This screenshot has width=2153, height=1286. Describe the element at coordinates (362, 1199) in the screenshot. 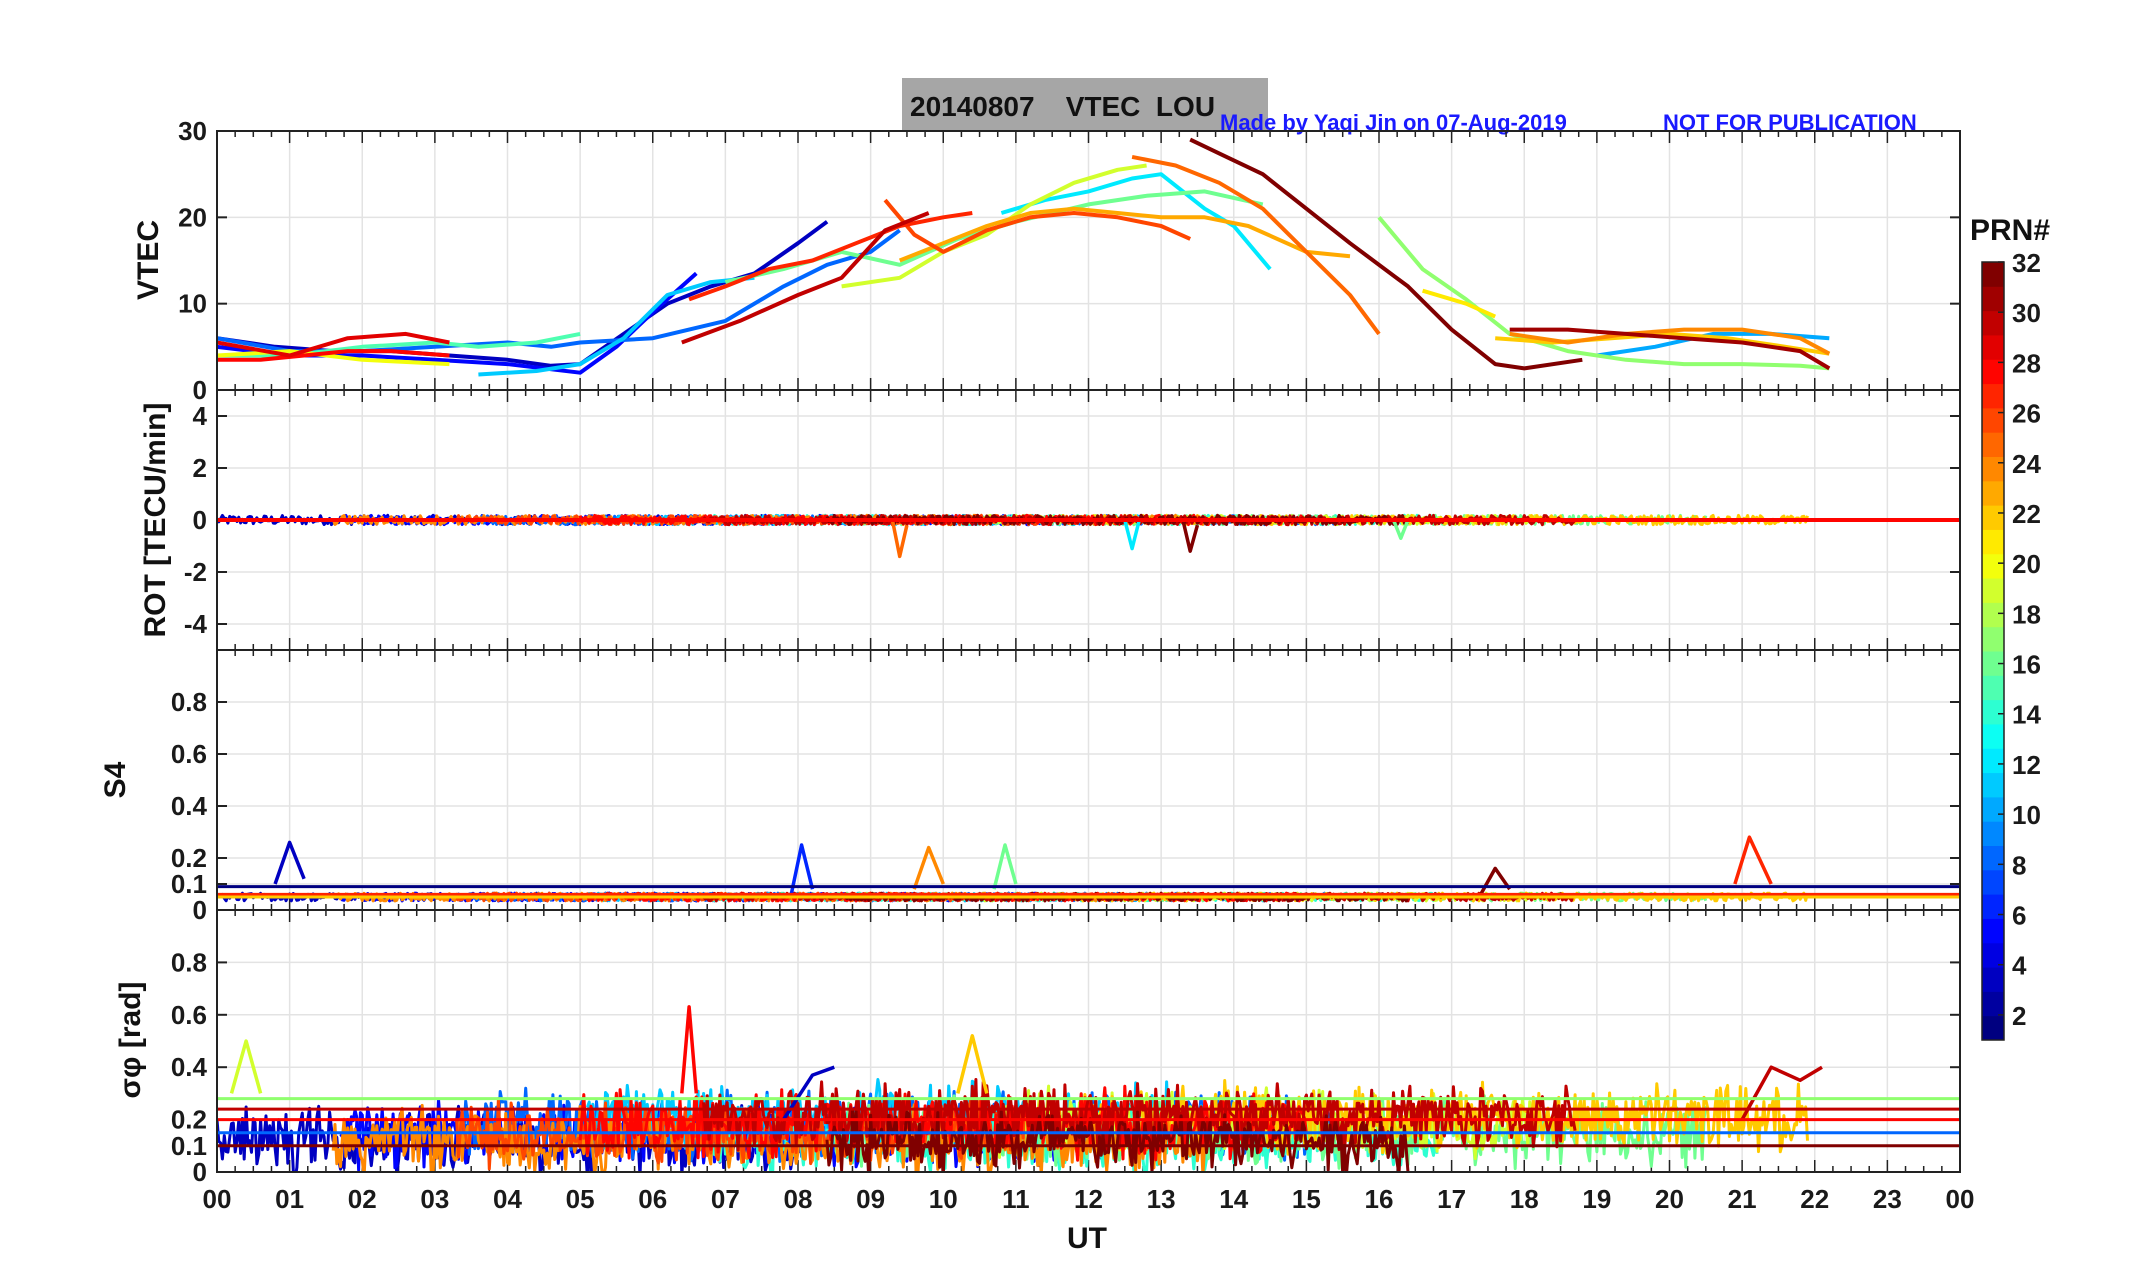

I see `x-tick-label: 02` at that location.